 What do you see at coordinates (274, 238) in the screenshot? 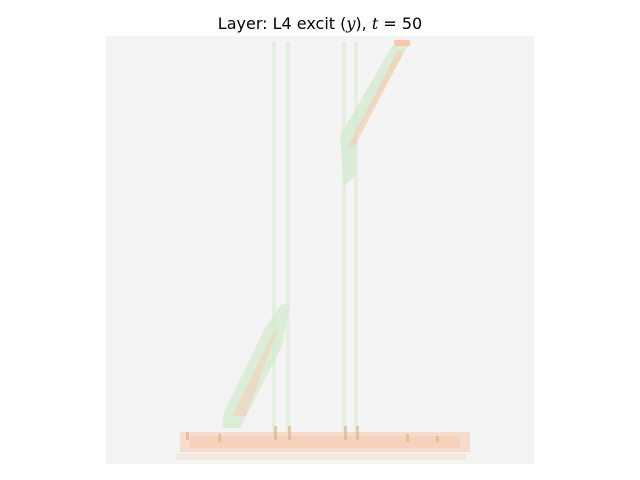
I see `trace-left-a` at bounding box center [274, 238].